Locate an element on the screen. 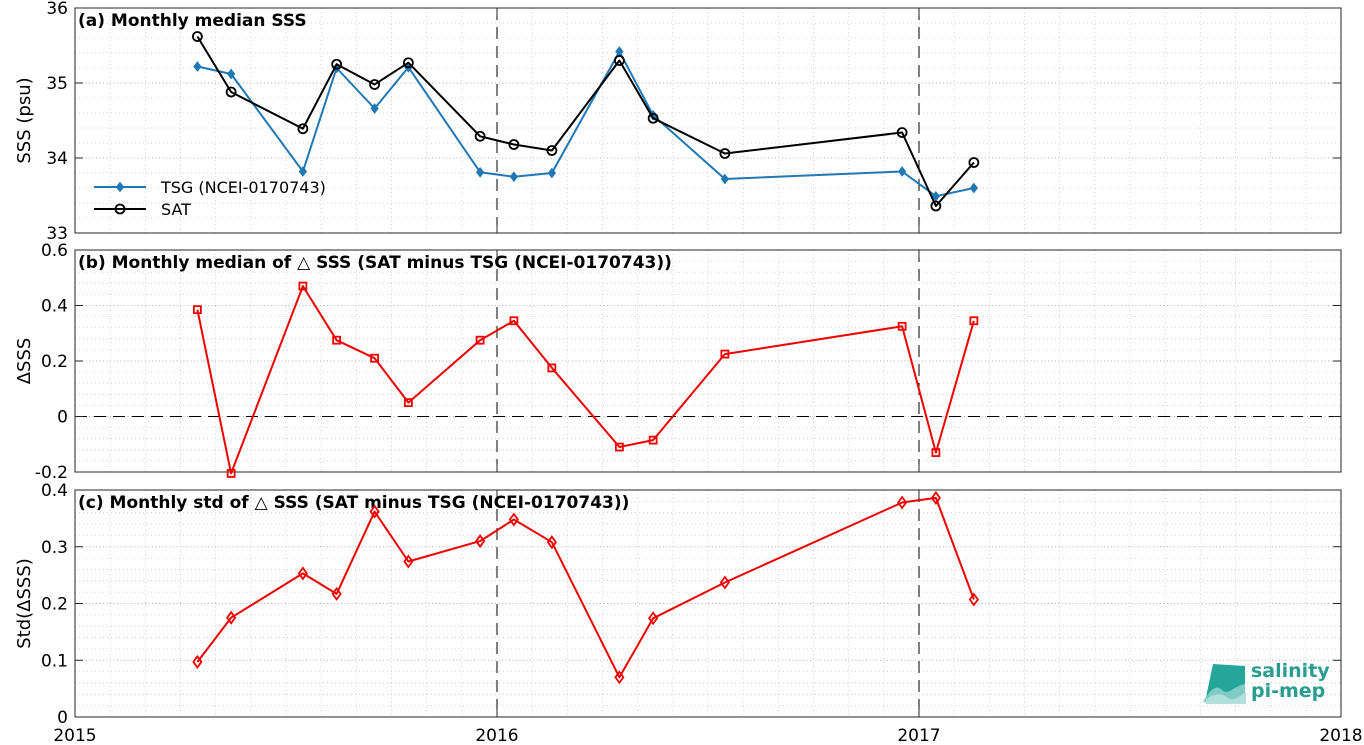  logo-line2: pi-mep is located at coordinates (1288, 691).